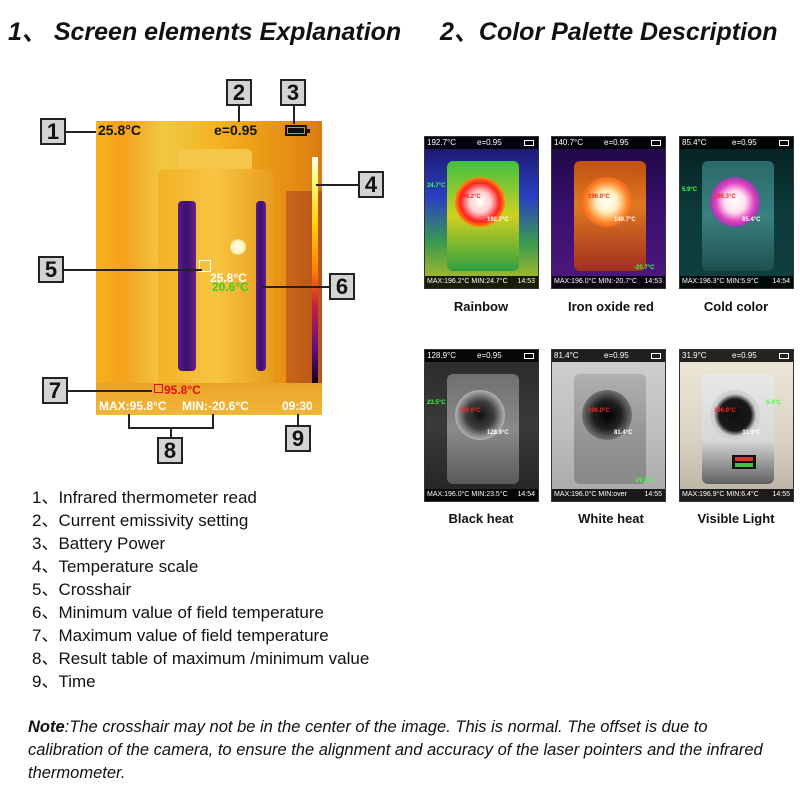 This screenshot has width=800, height=800. What do you see at coordinates (337, 185) in the screenshot?
I see `callout-4-line` at bounding box center [337, 185].